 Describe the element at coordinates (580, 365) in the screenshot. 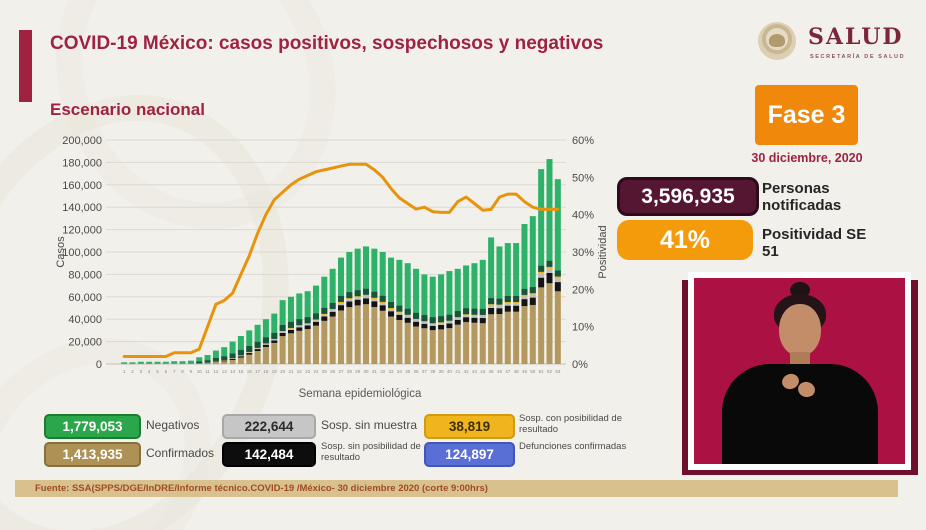

I see `svg-text: 0%` at that location.